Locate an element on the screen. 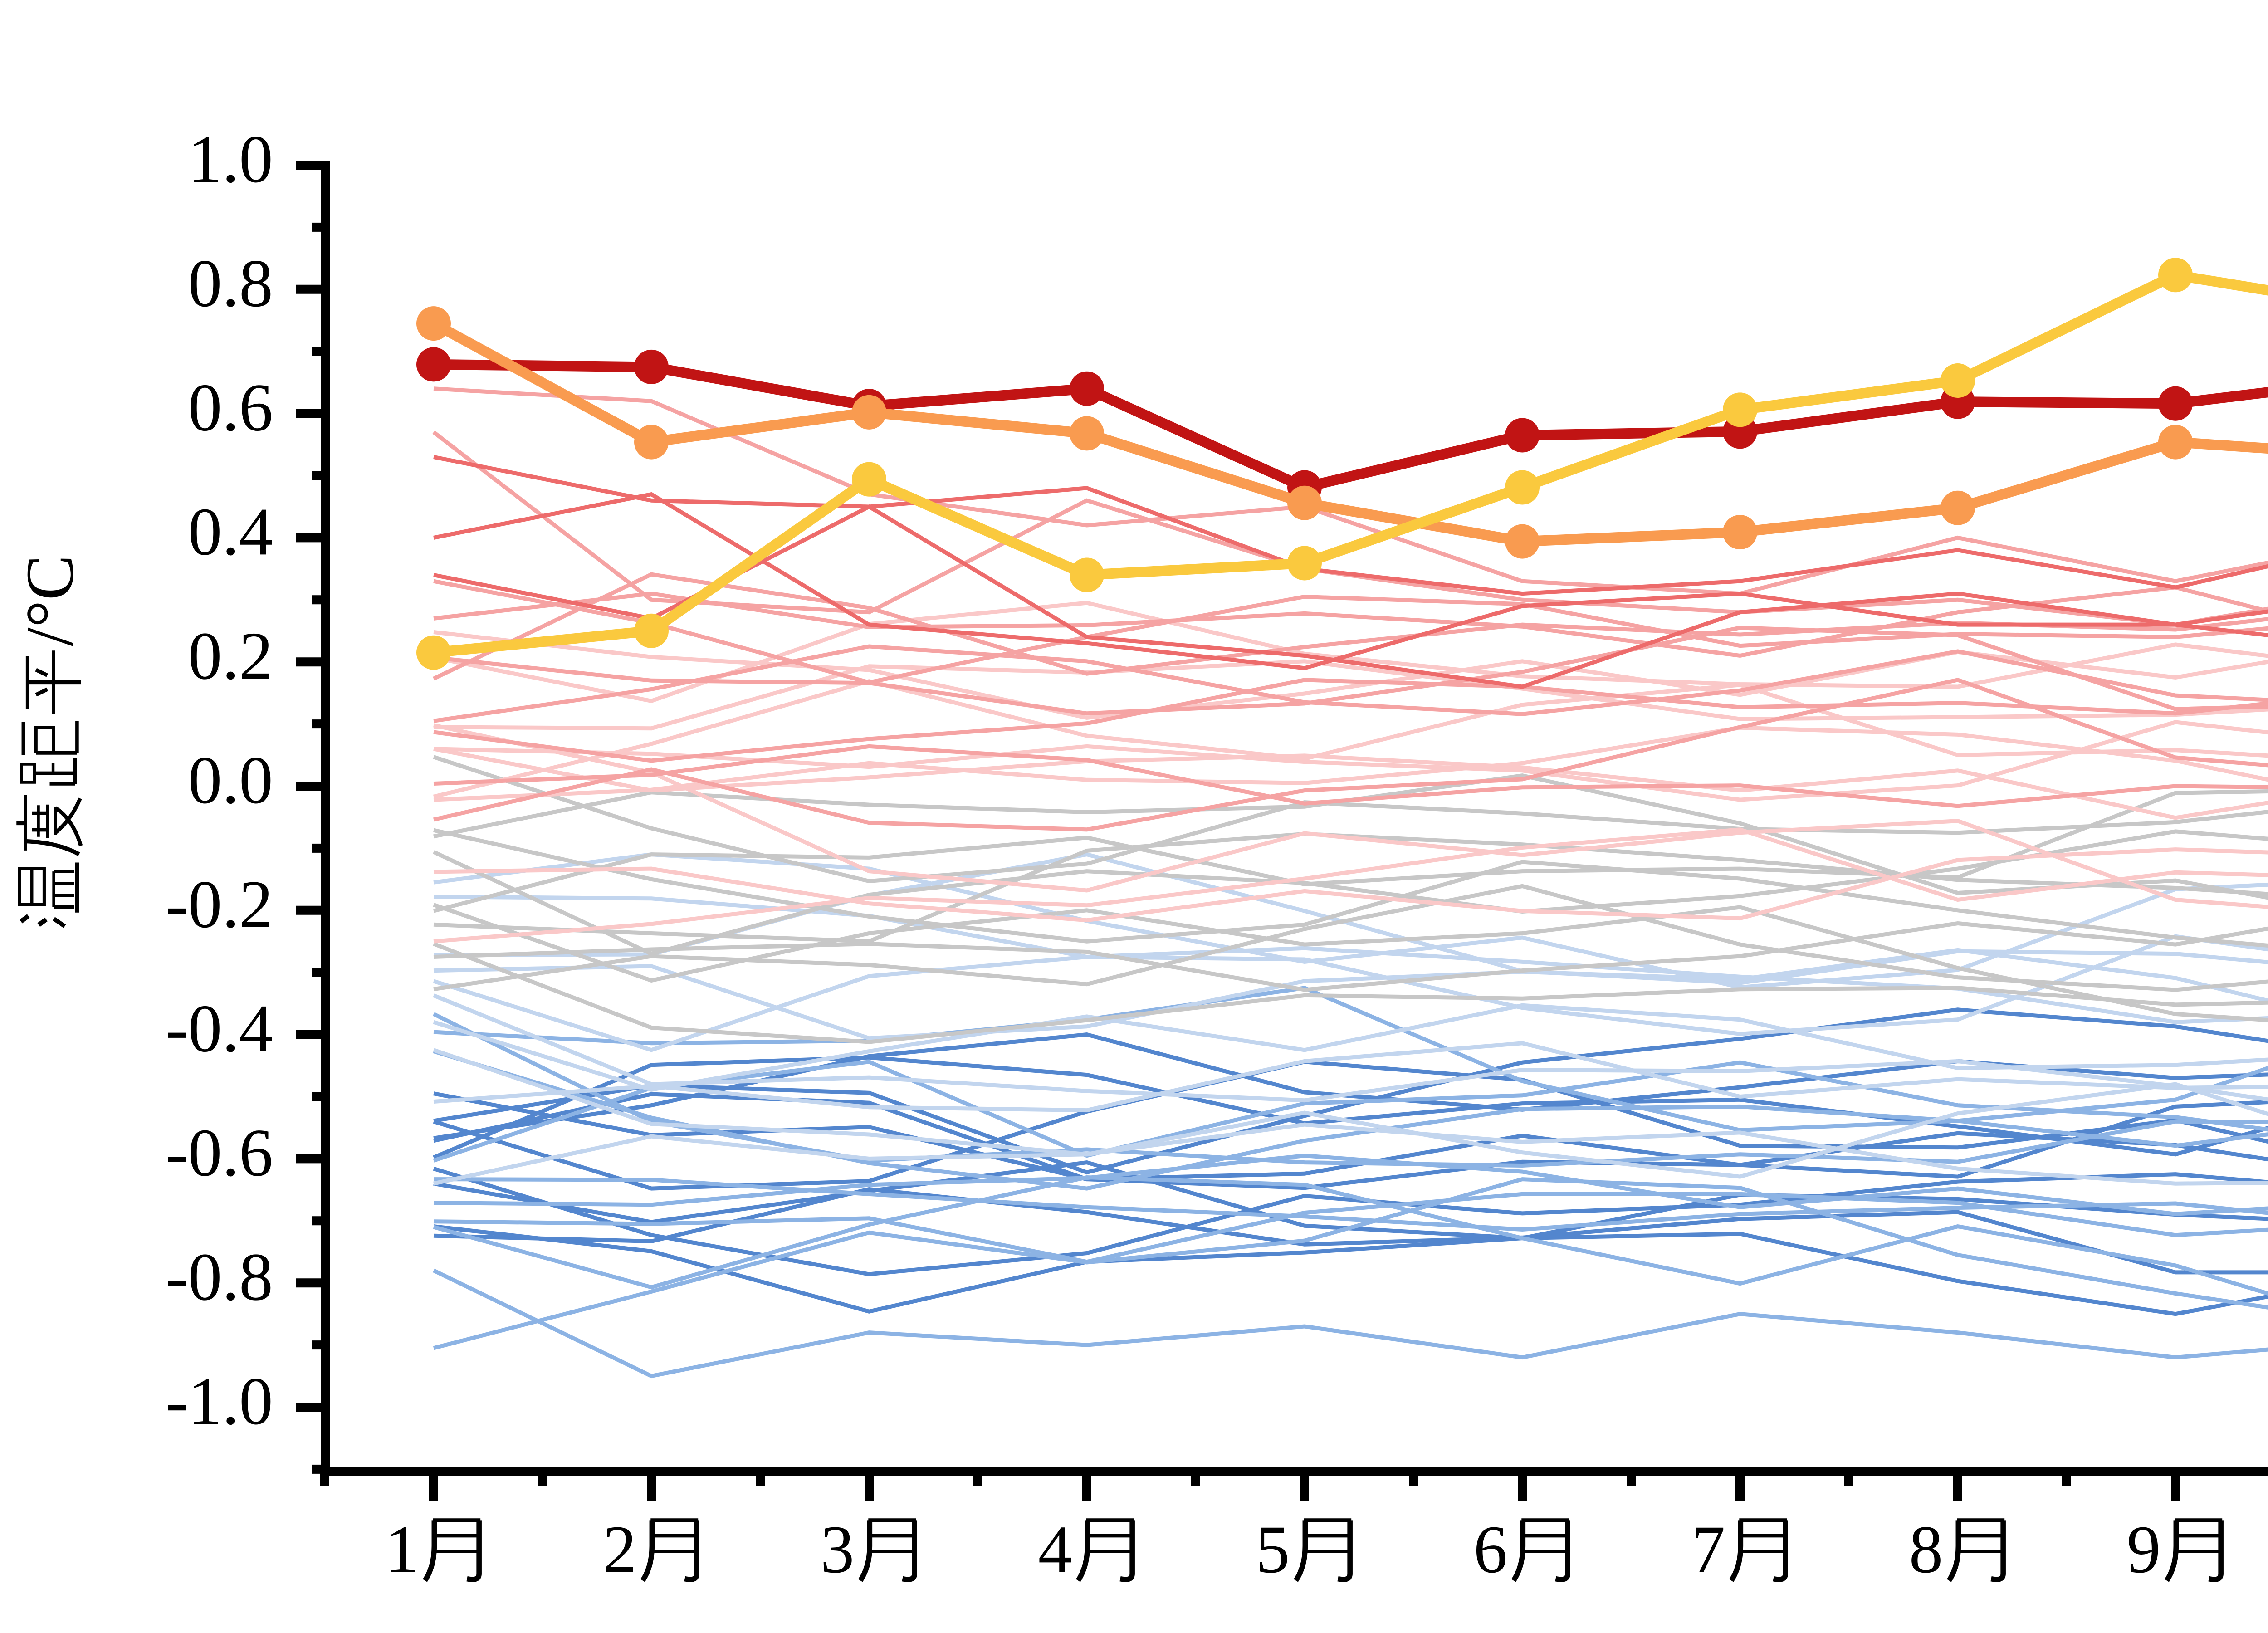 The width and height of the screenshot is (2268, 1633). svg-text: 6 is located at coordinates (1491, 1549).